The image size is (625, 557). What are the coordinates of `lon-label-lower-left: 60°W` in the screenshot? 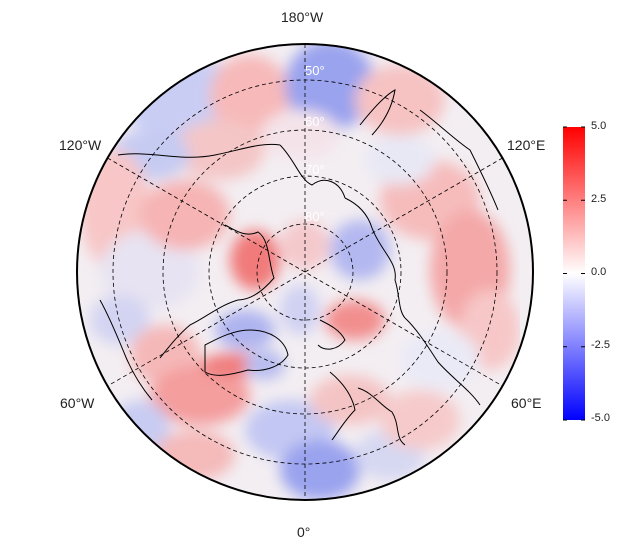 It's located at (77, 403).